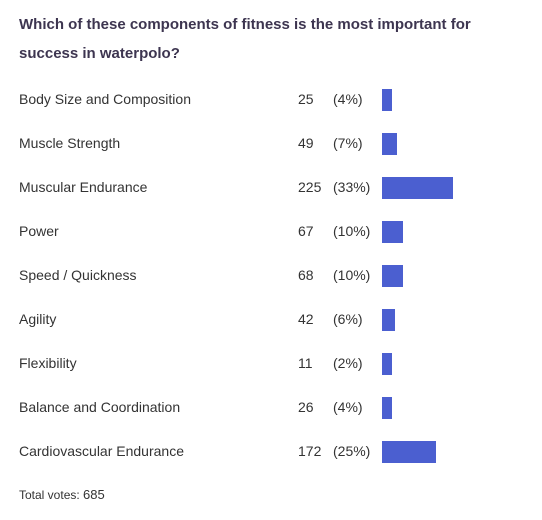  What do you see at coordinates (348, 363) in the screenshot?
I see `option-percent: (2%)` at bounding box center [348, 363].